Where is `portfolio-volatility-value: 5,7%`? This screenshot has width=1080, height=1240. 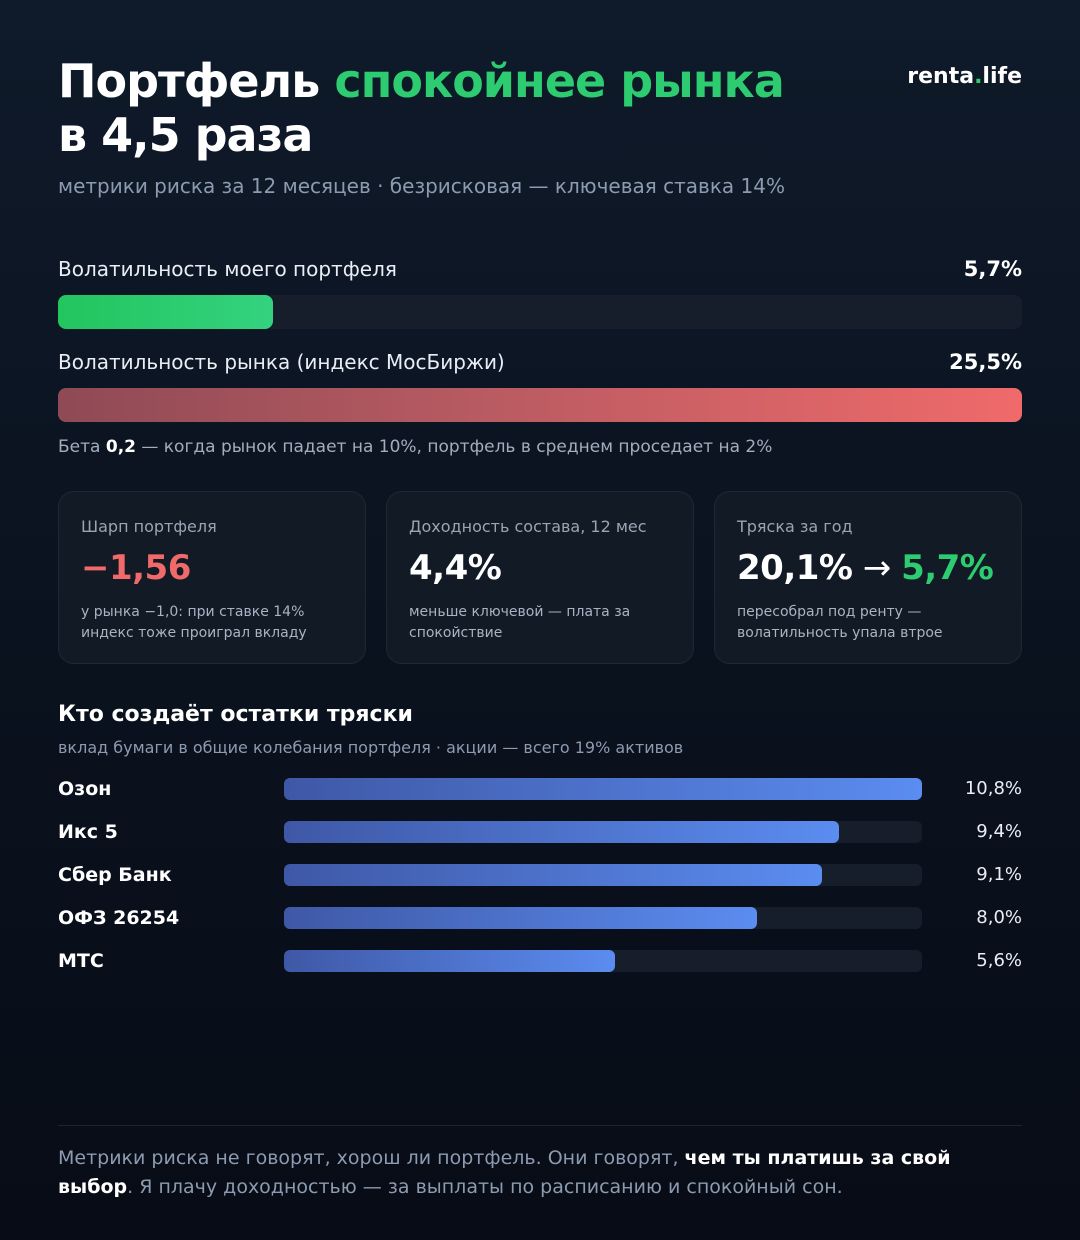
portfolio-volatility-value: 5,7% is located at coordinates (992, 269).